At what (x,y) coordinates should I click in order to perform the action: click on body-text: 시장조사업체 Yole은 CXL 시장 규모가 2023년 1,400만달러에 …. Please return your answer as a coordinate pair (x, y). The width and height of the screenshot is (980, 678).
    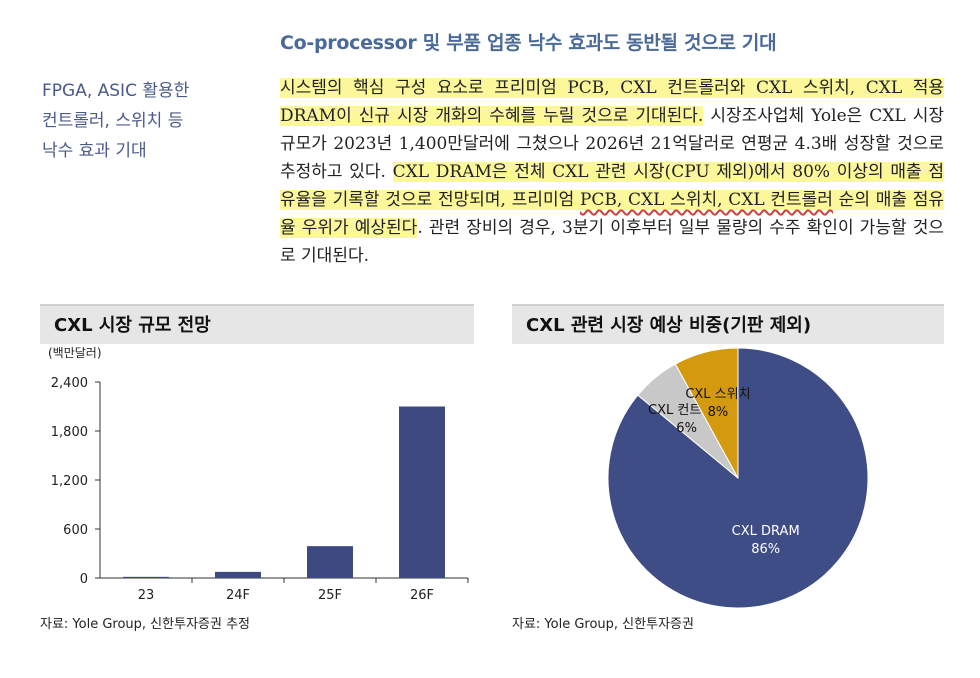
    Looking at the image, I should click on (612, 144).